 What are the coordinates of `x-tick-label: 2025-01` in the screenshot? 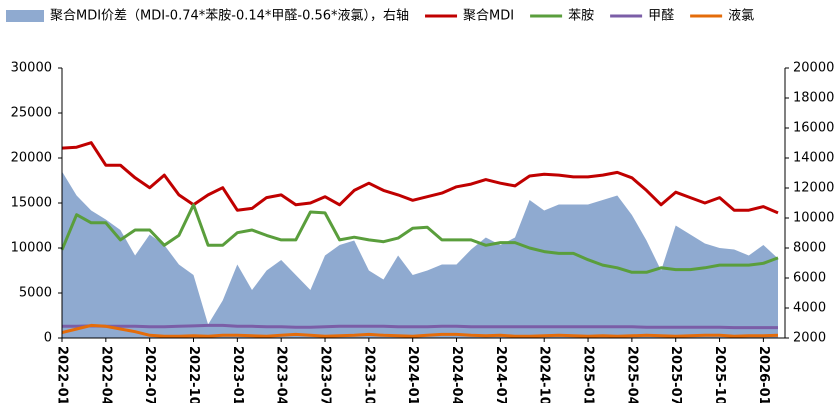 It's located at (588, 374).